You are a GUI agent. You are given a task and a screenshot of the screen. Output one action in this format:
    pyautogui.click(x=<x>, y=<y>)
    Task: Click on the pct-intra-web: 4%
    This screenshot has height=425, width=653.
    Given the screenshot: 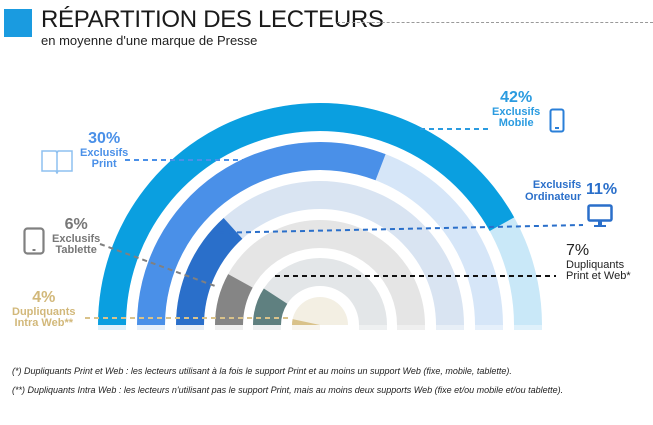 What is the action you would take?
    pyautogui.click(x=44, y=297)
    